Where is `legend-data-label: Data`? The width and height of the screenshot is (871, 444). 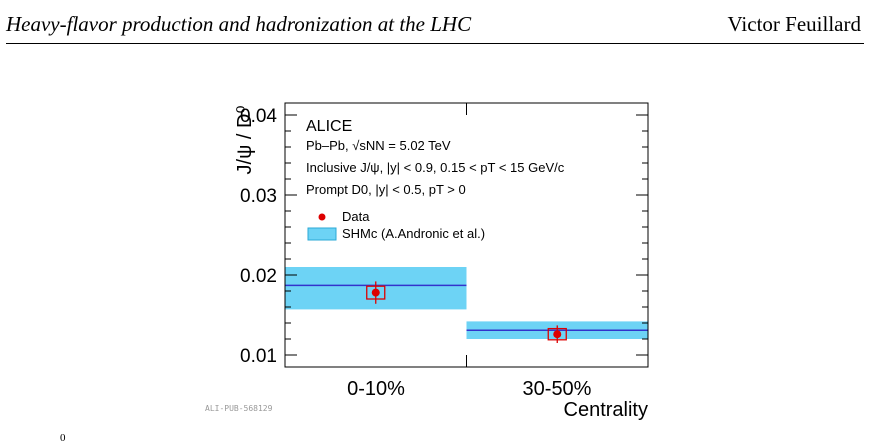
legend-data-label: Data is located at coordinates (356, 216).